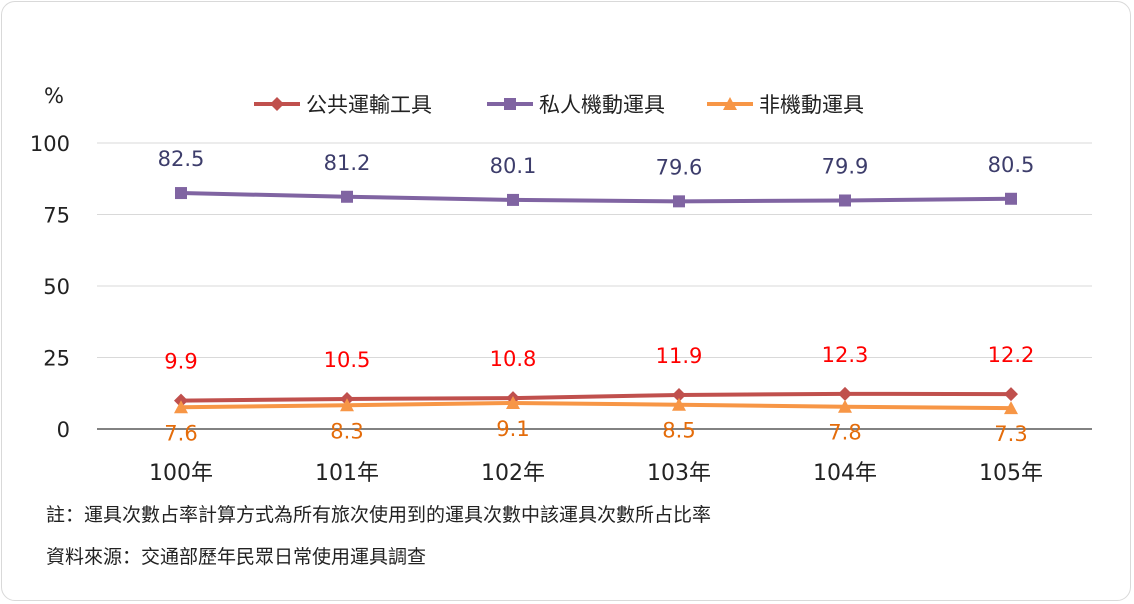 Image resolution: width=1134 pixels, height=604 pixels. I want to click on x-tick-label: 104年, so click(845, 473).